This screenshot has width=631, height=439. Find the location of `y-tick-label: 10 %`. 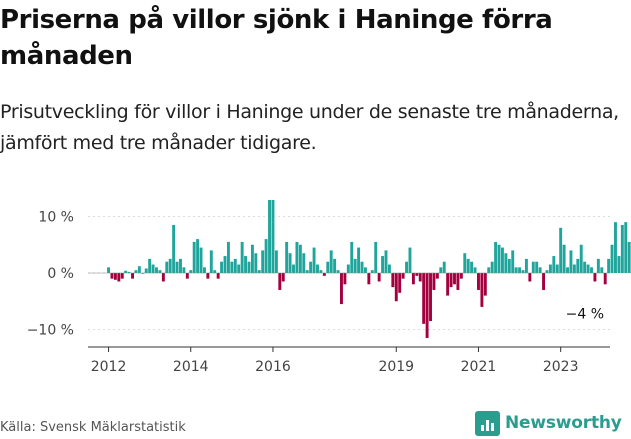

y-tick-label: 10 % is located at coordinates (56, 218).